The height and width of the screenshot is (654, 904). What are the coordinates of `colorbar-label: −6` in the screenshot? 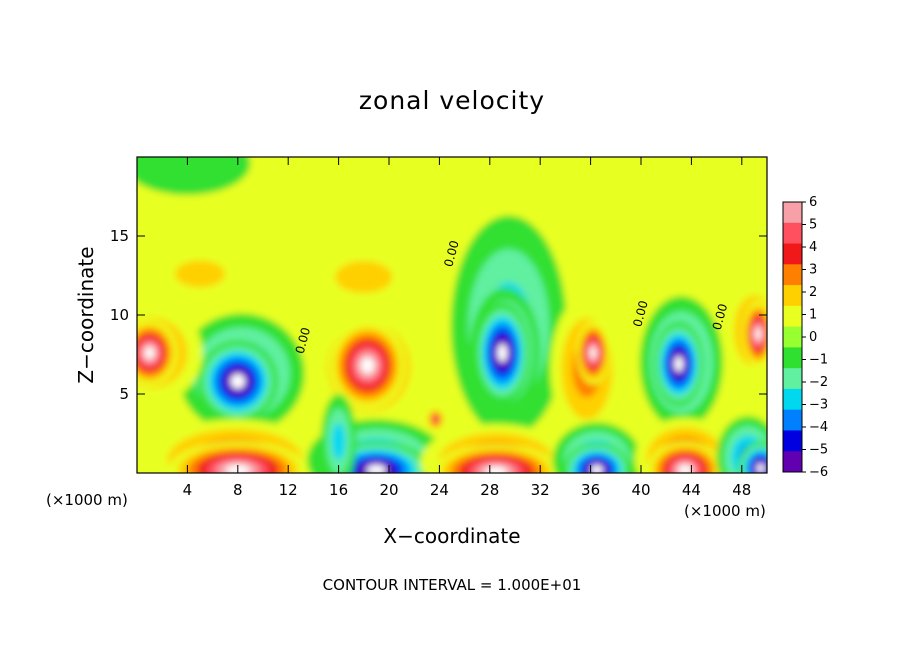 It's located at (818, 472).